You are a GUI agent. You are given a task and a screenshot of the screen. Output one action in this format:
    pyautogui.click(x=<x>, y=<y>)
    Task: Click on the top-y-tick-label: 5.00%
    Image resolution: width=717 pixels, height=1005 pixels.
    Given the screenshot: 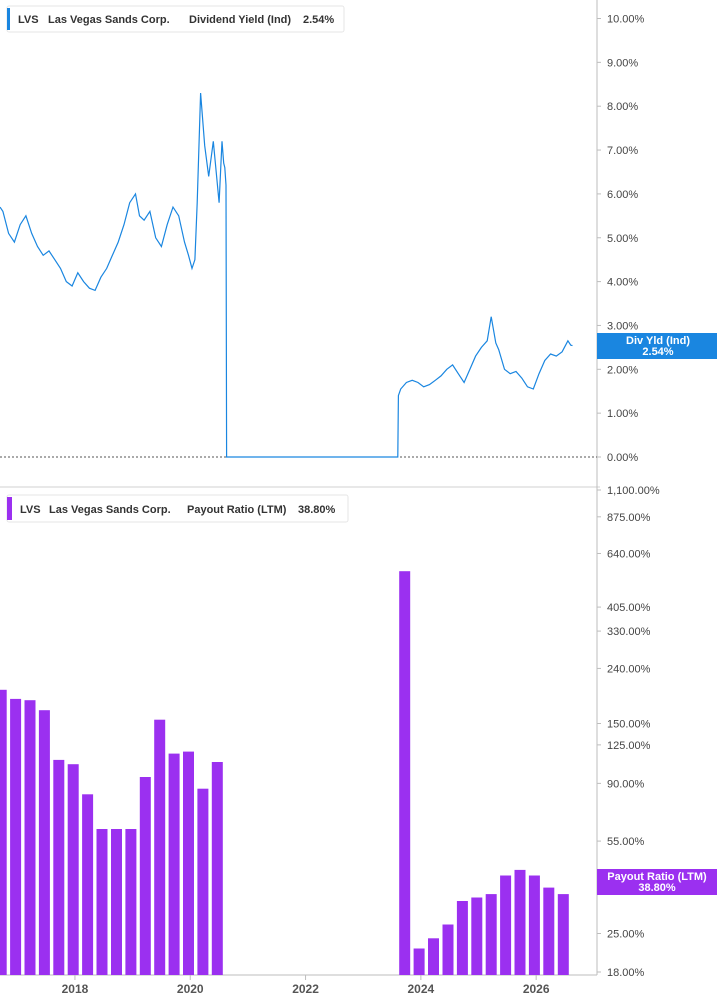 What is the action you would take?
    pyautogui.click(x=622, y=239)
    